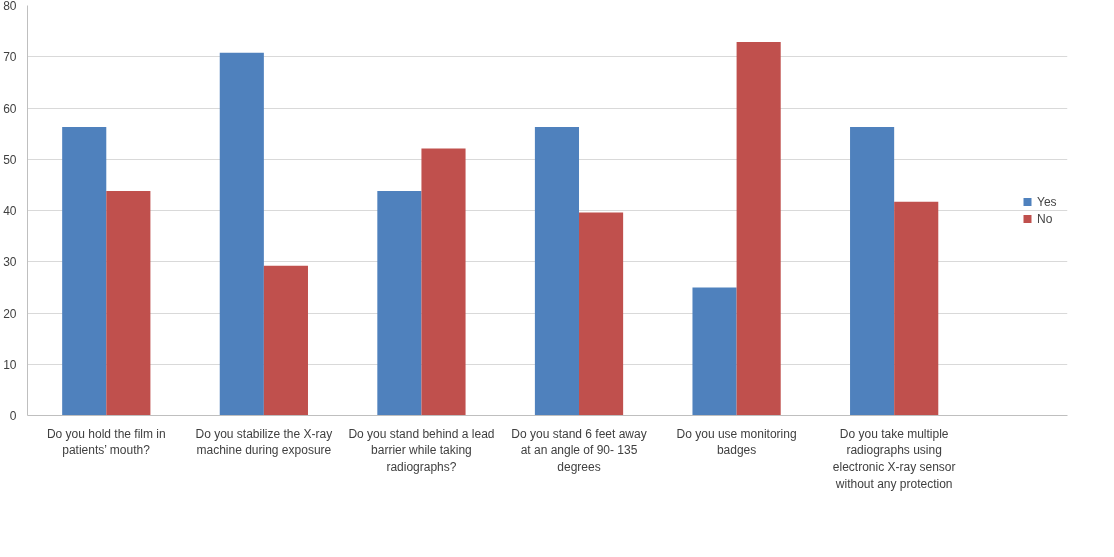 The width and height of the screenshot is (1114, 557). I want to click on x-tick-label: Do you stand behind a lead barrier while taking radiographs?, so click(421, 450).